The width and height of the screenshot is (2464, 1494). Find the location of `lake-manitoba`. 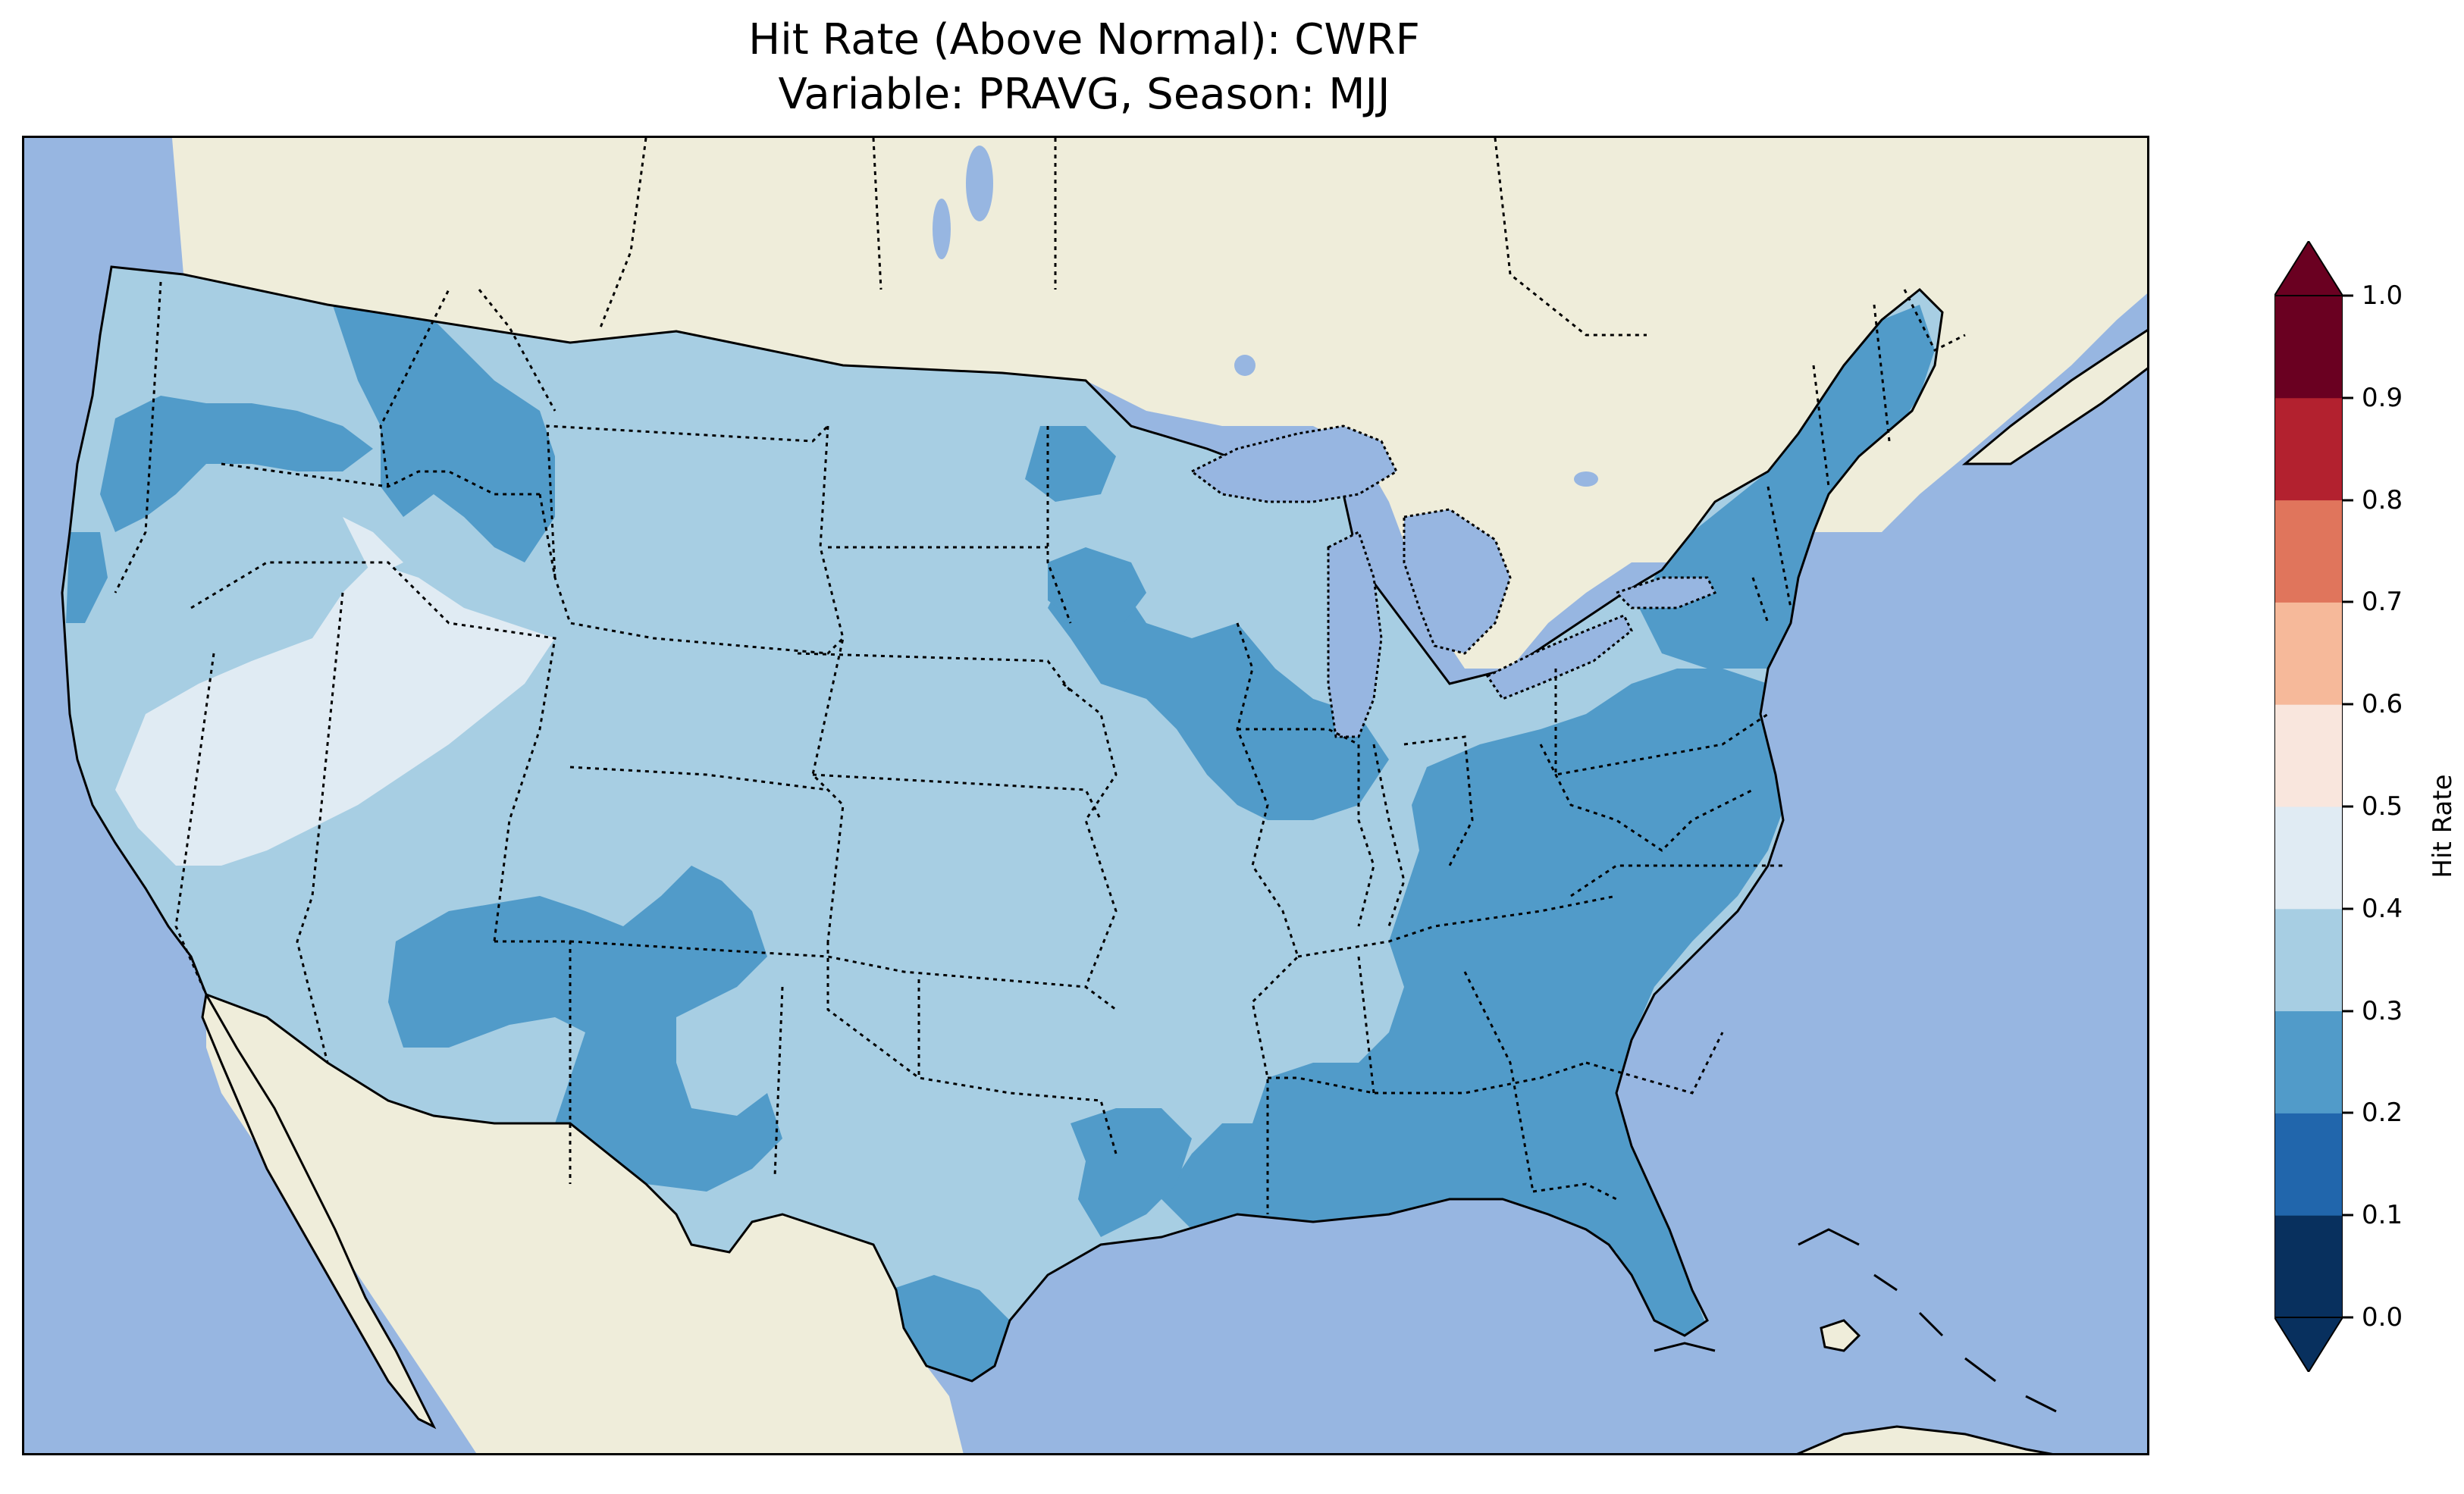

lake-manitoba is located at coordinates (942, 229).